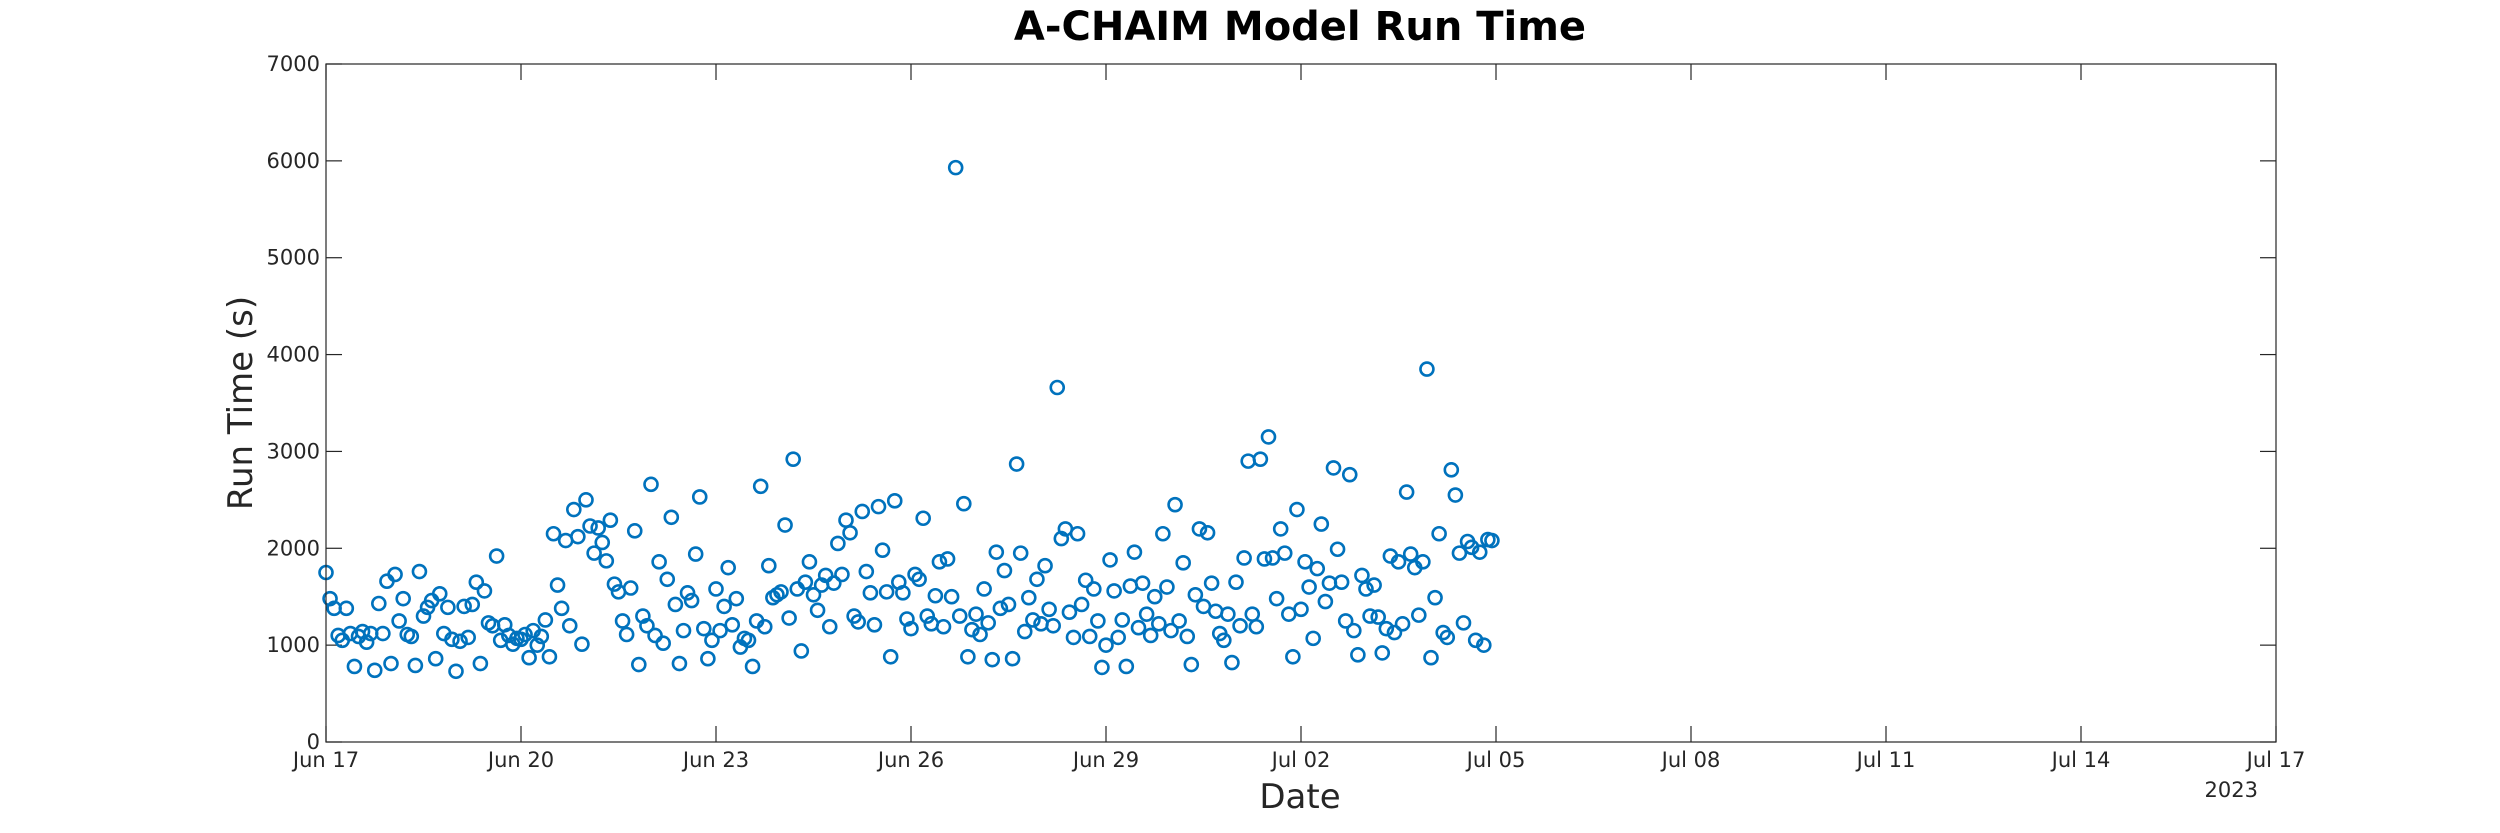  I want to click on y-axis-label: Run Time (s), so click(241, 403).